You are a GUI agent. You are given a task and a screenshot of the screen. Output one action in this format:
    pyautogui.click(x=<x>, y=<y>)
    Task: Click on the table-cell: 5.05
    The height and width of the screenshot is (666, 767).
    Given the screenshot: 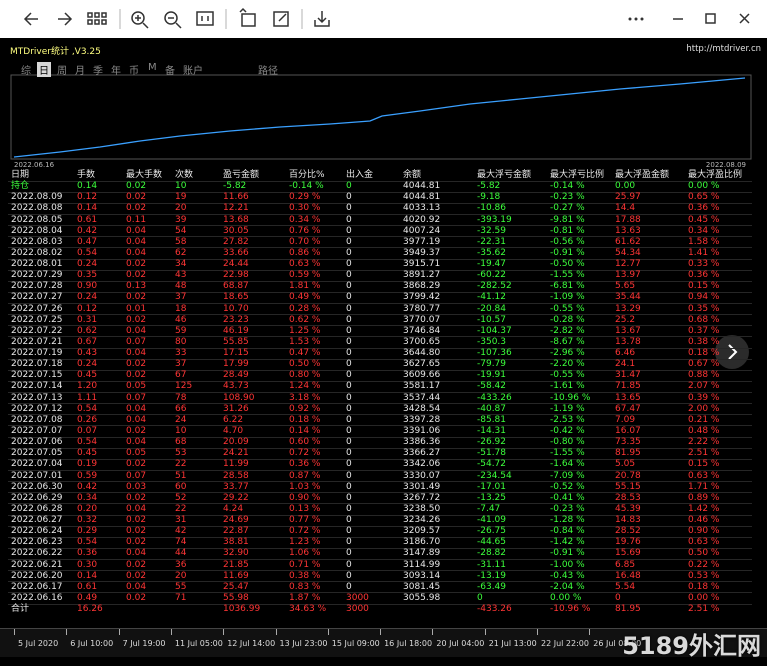 What is the action you would take?
    pyautogui.click(x=625, y=464)
    